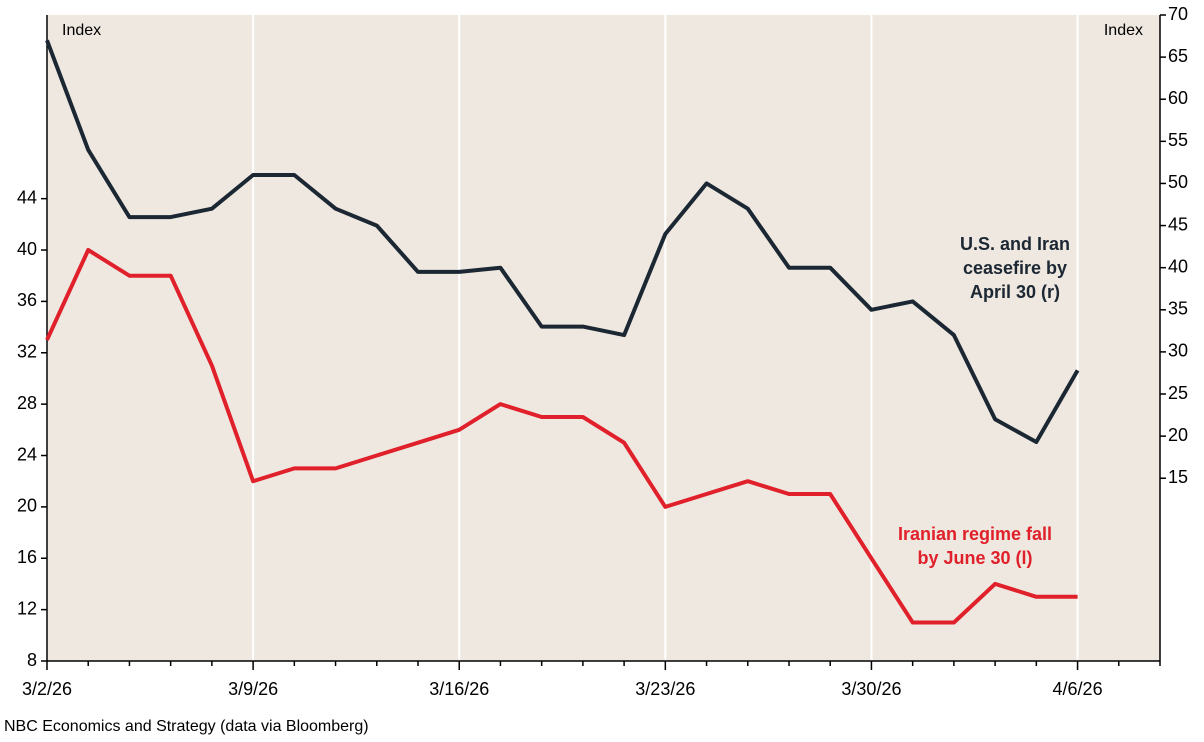  I want to click on y2-tick-label: 55, so click(1178, 140).